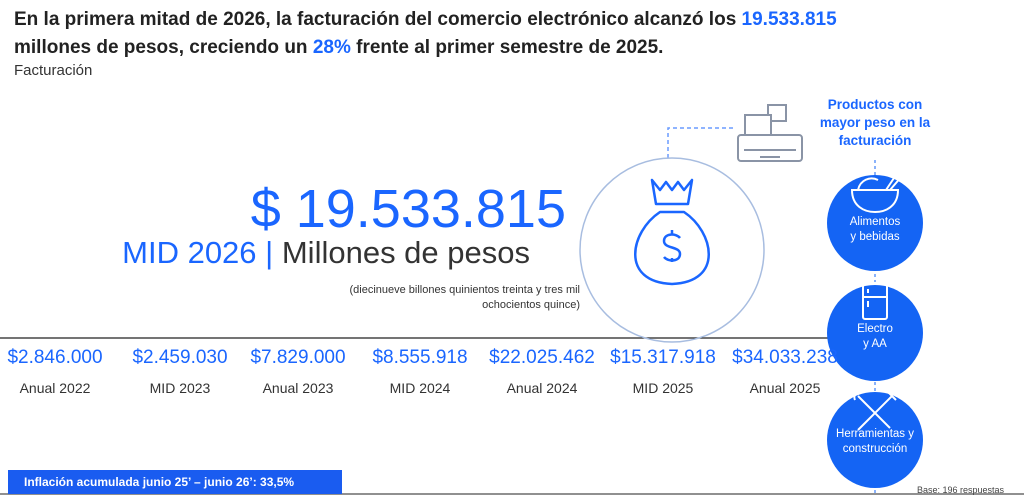  What do you see at coordinates (875, 237) in the screenshot?
I see `product-label: y bebidas` at bounding box center [875, 237].